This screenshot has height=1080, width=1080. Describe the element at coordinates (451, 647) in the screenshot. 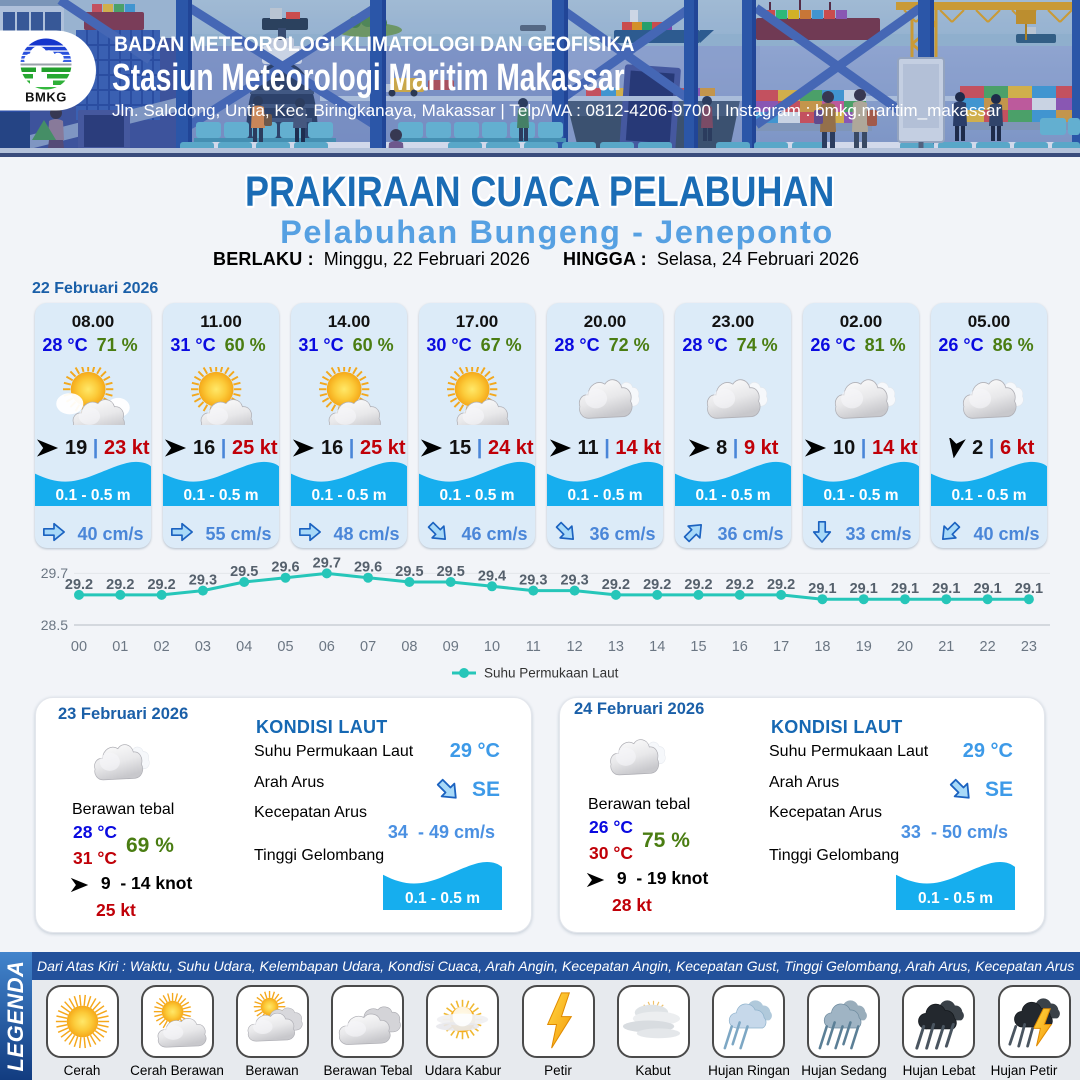

I see `svg-text: 09` at that location.